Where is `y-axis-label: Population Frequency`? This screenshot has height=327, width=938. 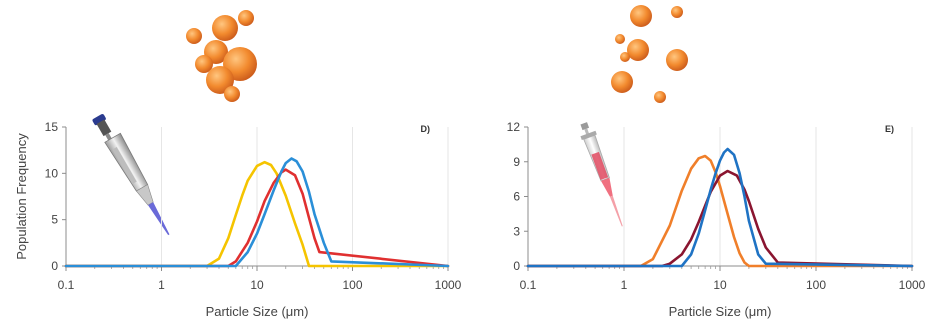 y-axis-label: Population Frequency is located at coordinates (21, 196).